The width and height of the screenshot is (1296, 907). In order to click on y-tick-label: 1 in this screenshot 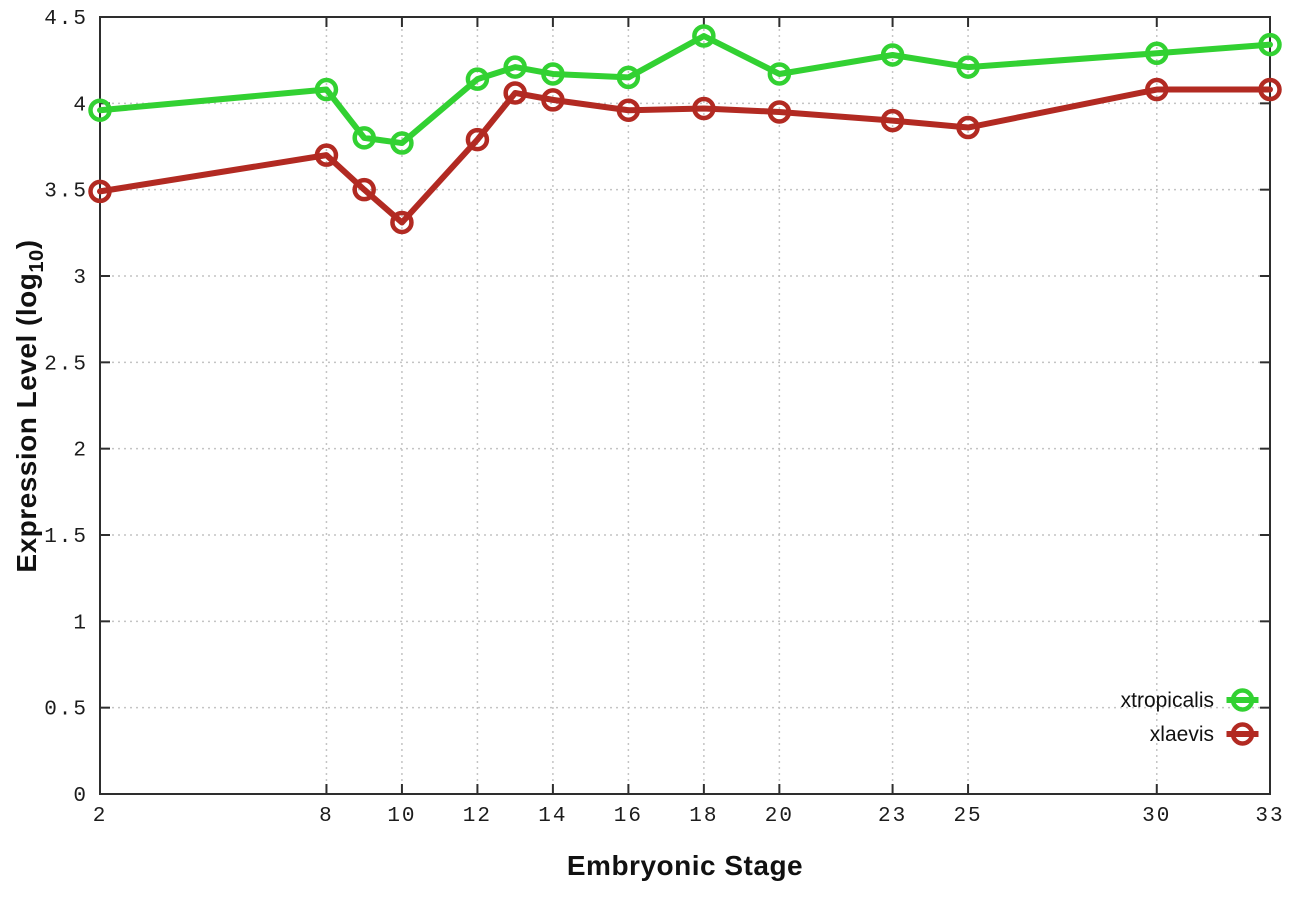, I will do `click(80, 623)`.